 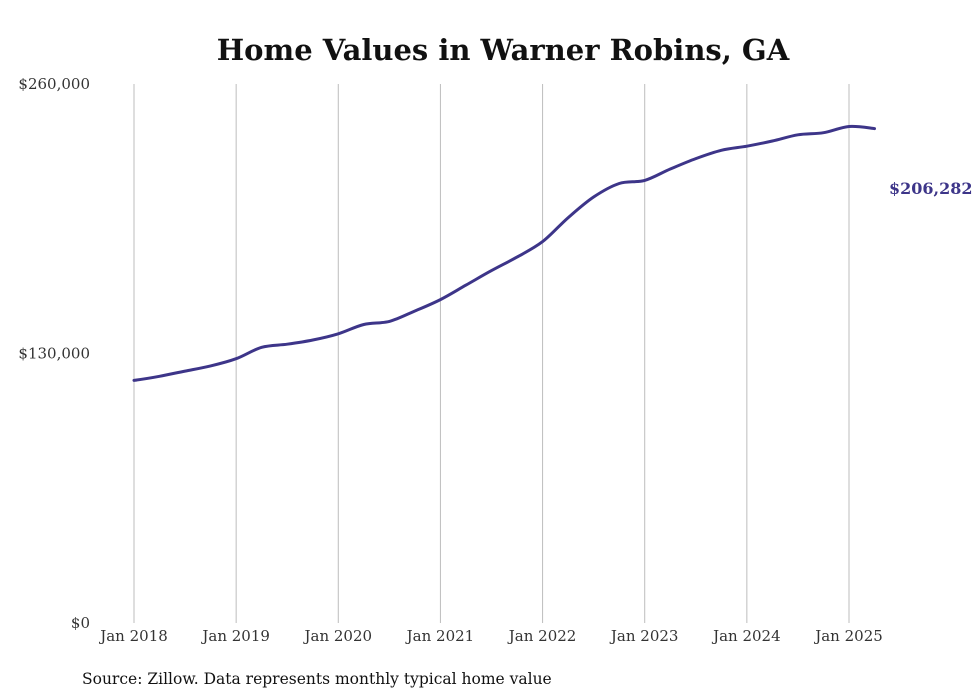 What do you see at coordinates (644, 636) in the screenshot?
I see `x-tick-label: Jan 2023` at bounding box center [644, 636].